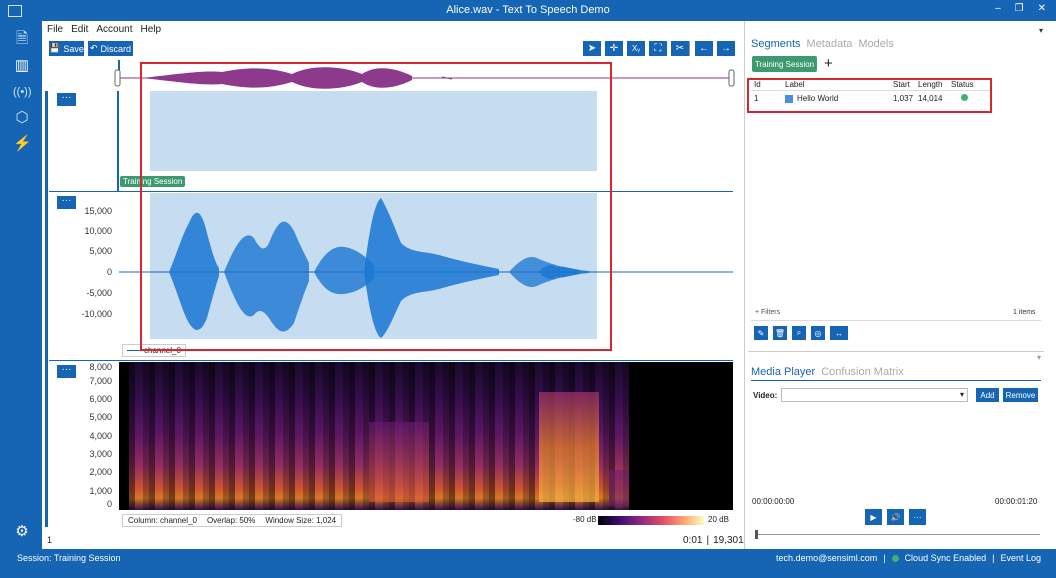 The height and width of the screenshot is (578, 1056). What do you see at coordinates (98, 211) in the screenshot?
I see `y-tick: 15,000` at bounding box center [98, 211].